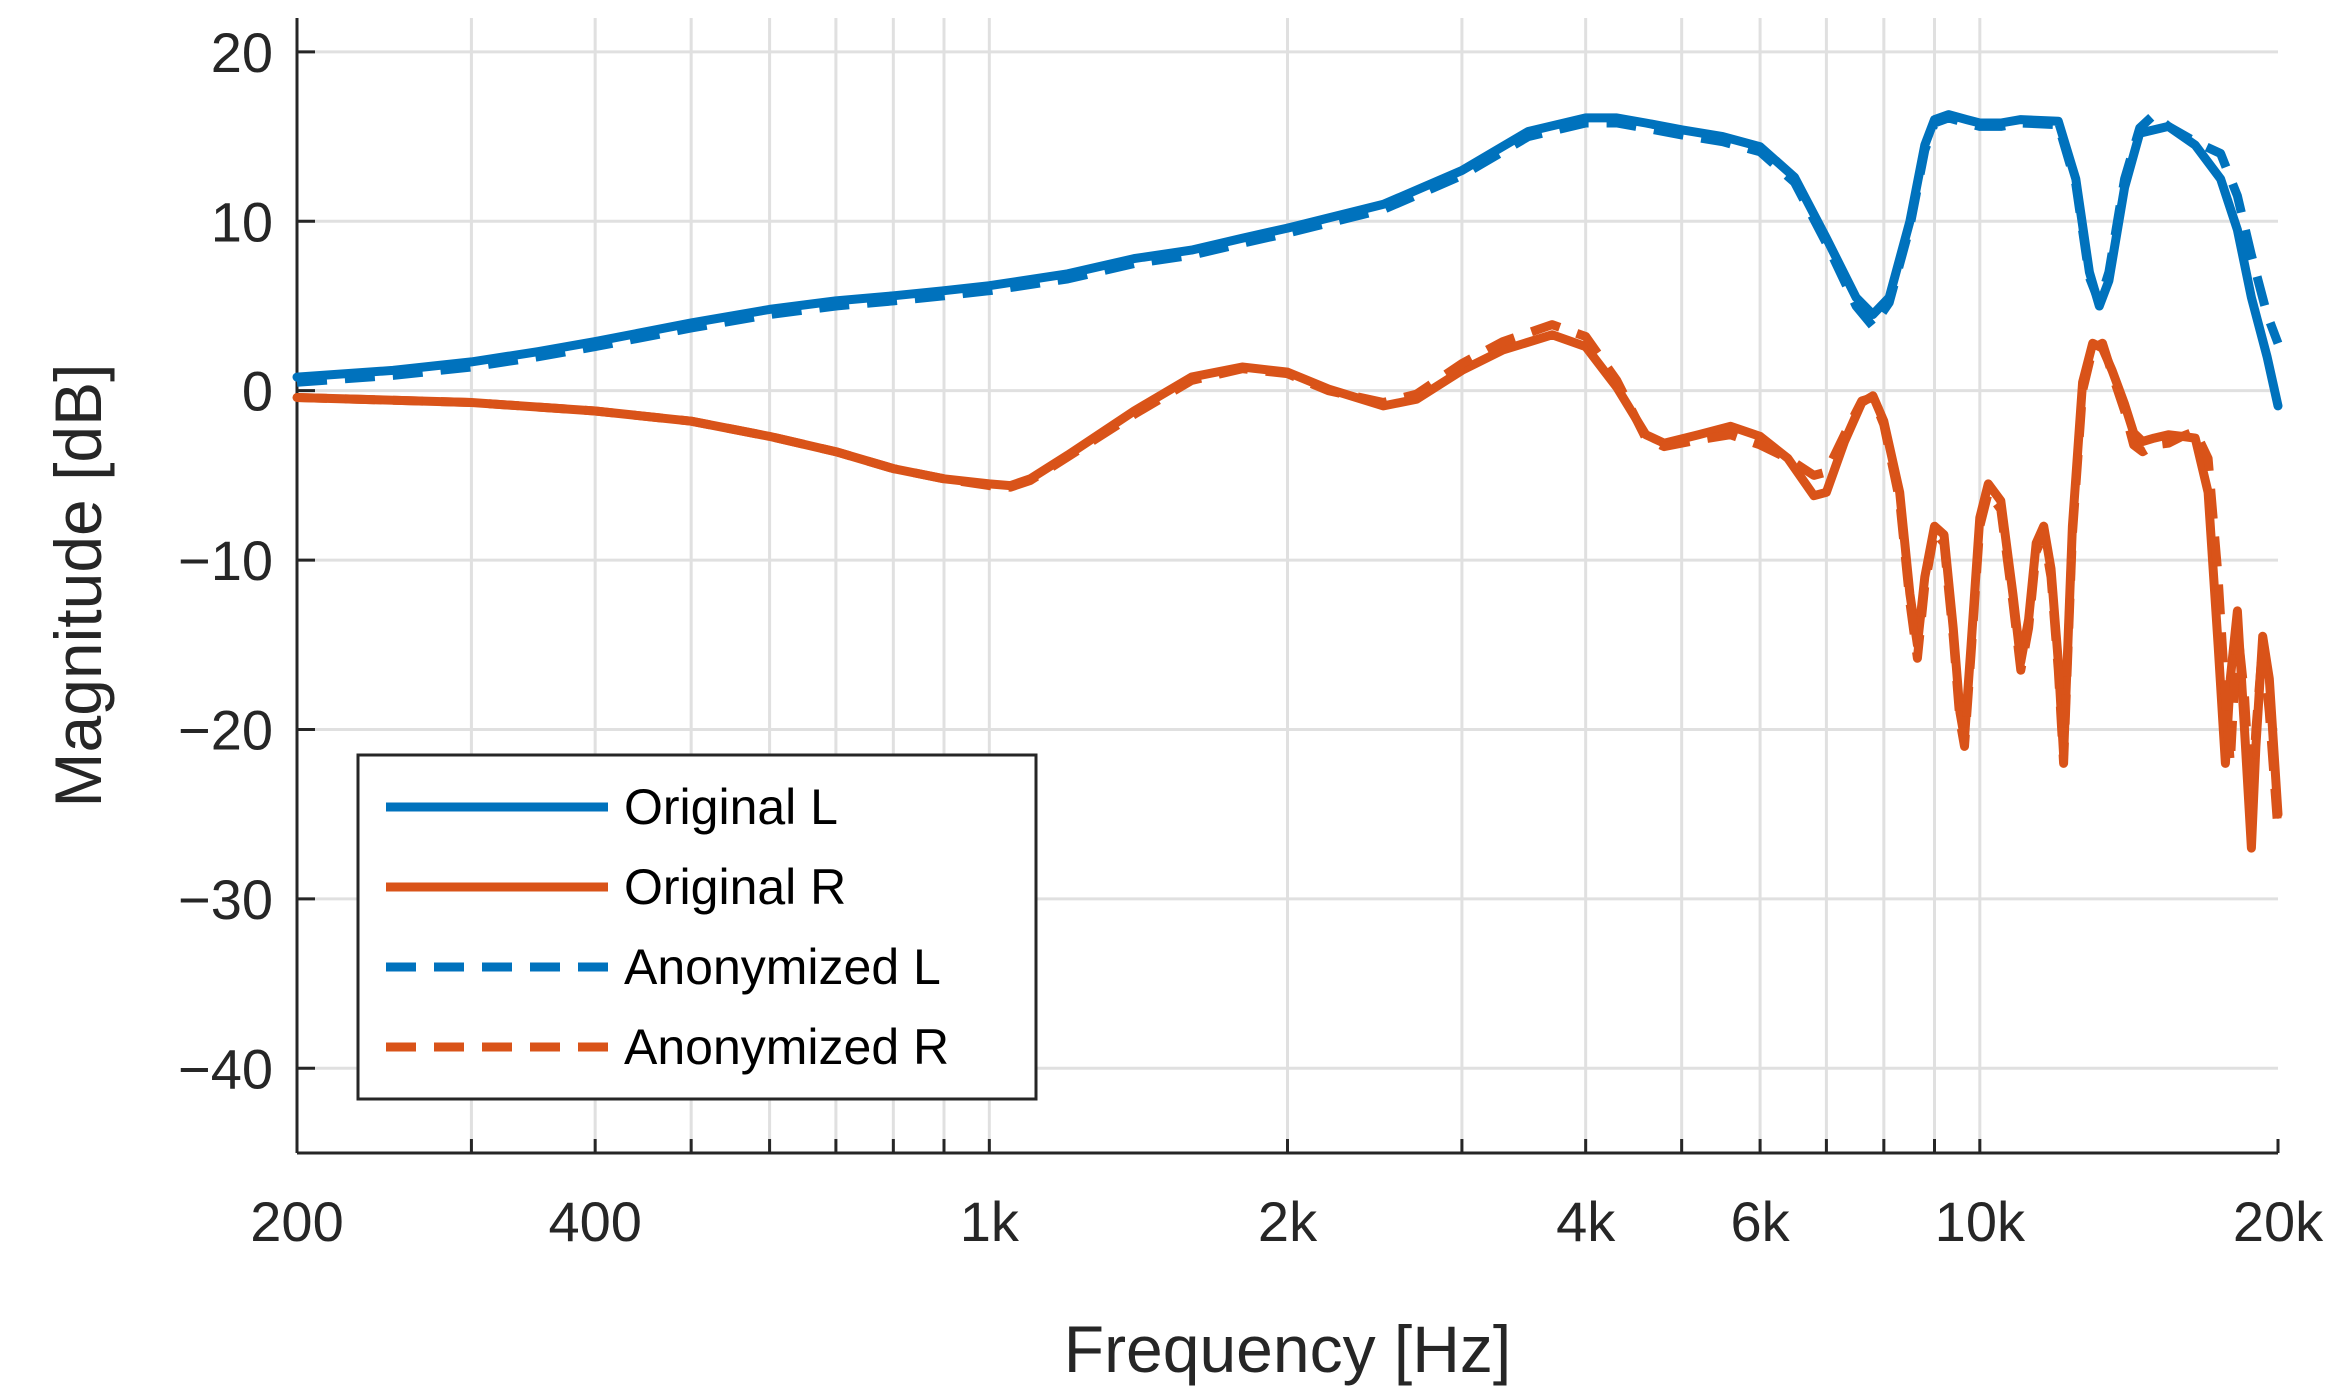 This screenshot has height=1398, width=2344. What do you see at coordinates (1586, 1221) in the screenshot?
I see `x-tick-label: 4k` at bounding box center [1586, 1221].